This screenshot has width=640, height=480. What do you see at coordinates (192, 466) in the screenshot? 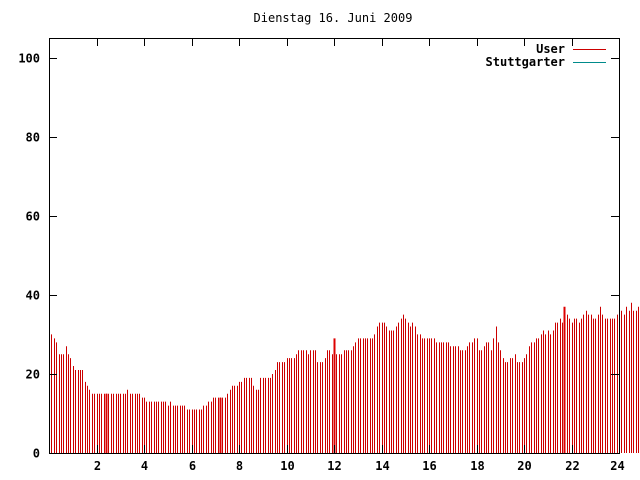
I see `x-tick-label-2: 6` at bounding box center [192, 466].